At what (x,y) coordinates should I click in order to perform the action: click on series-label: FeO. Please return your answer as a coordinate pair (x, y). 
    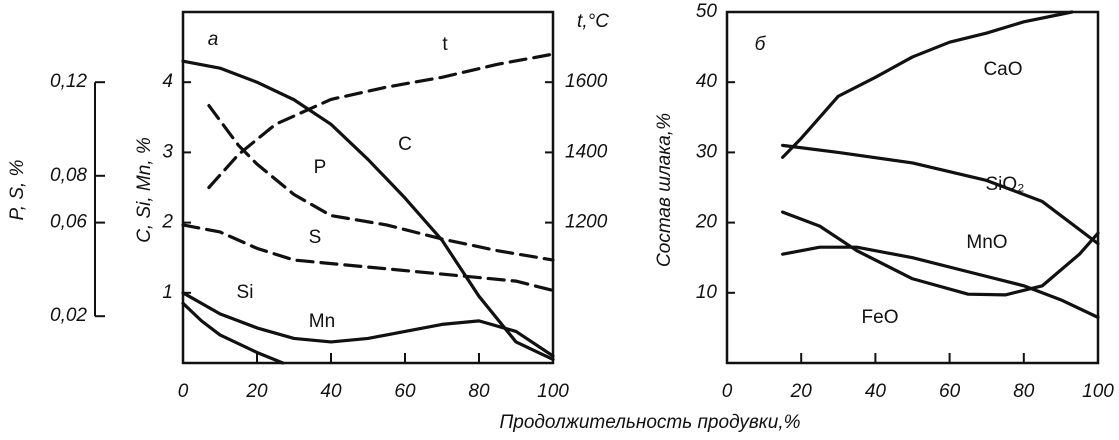
    Looking at the image, I should click on (880, 317).